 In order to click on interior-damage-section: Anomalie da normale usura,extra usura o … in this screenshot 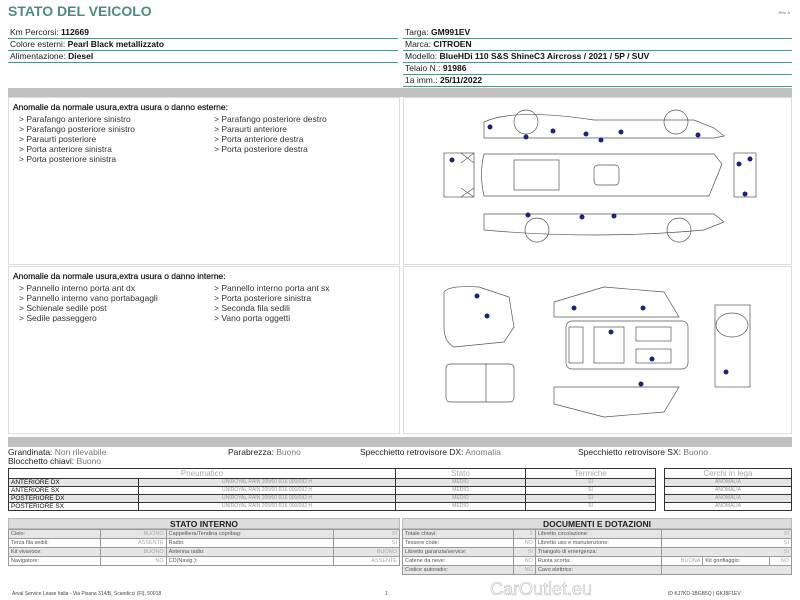, I will do `click(204, 350)`.